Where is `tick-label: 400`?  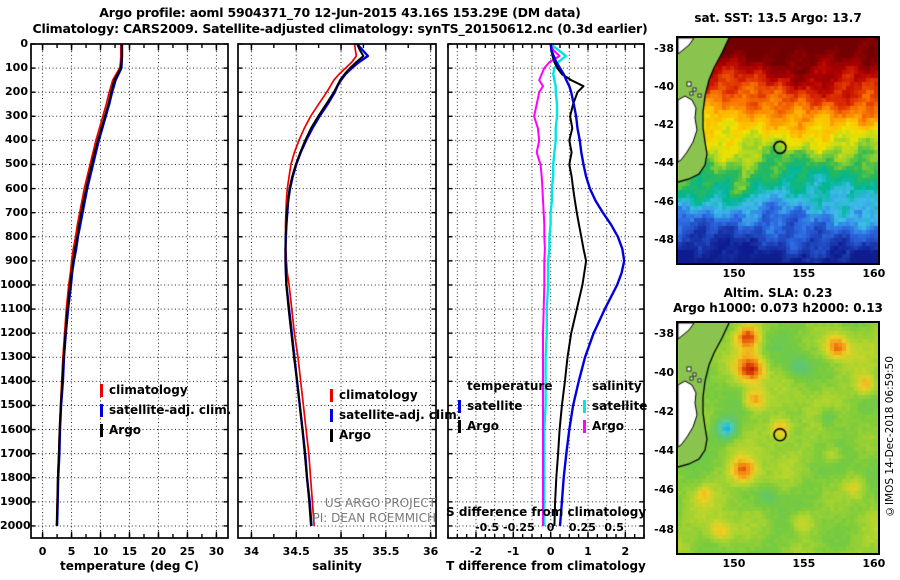 tick-label: 400 is located at coordinates (16, 140).